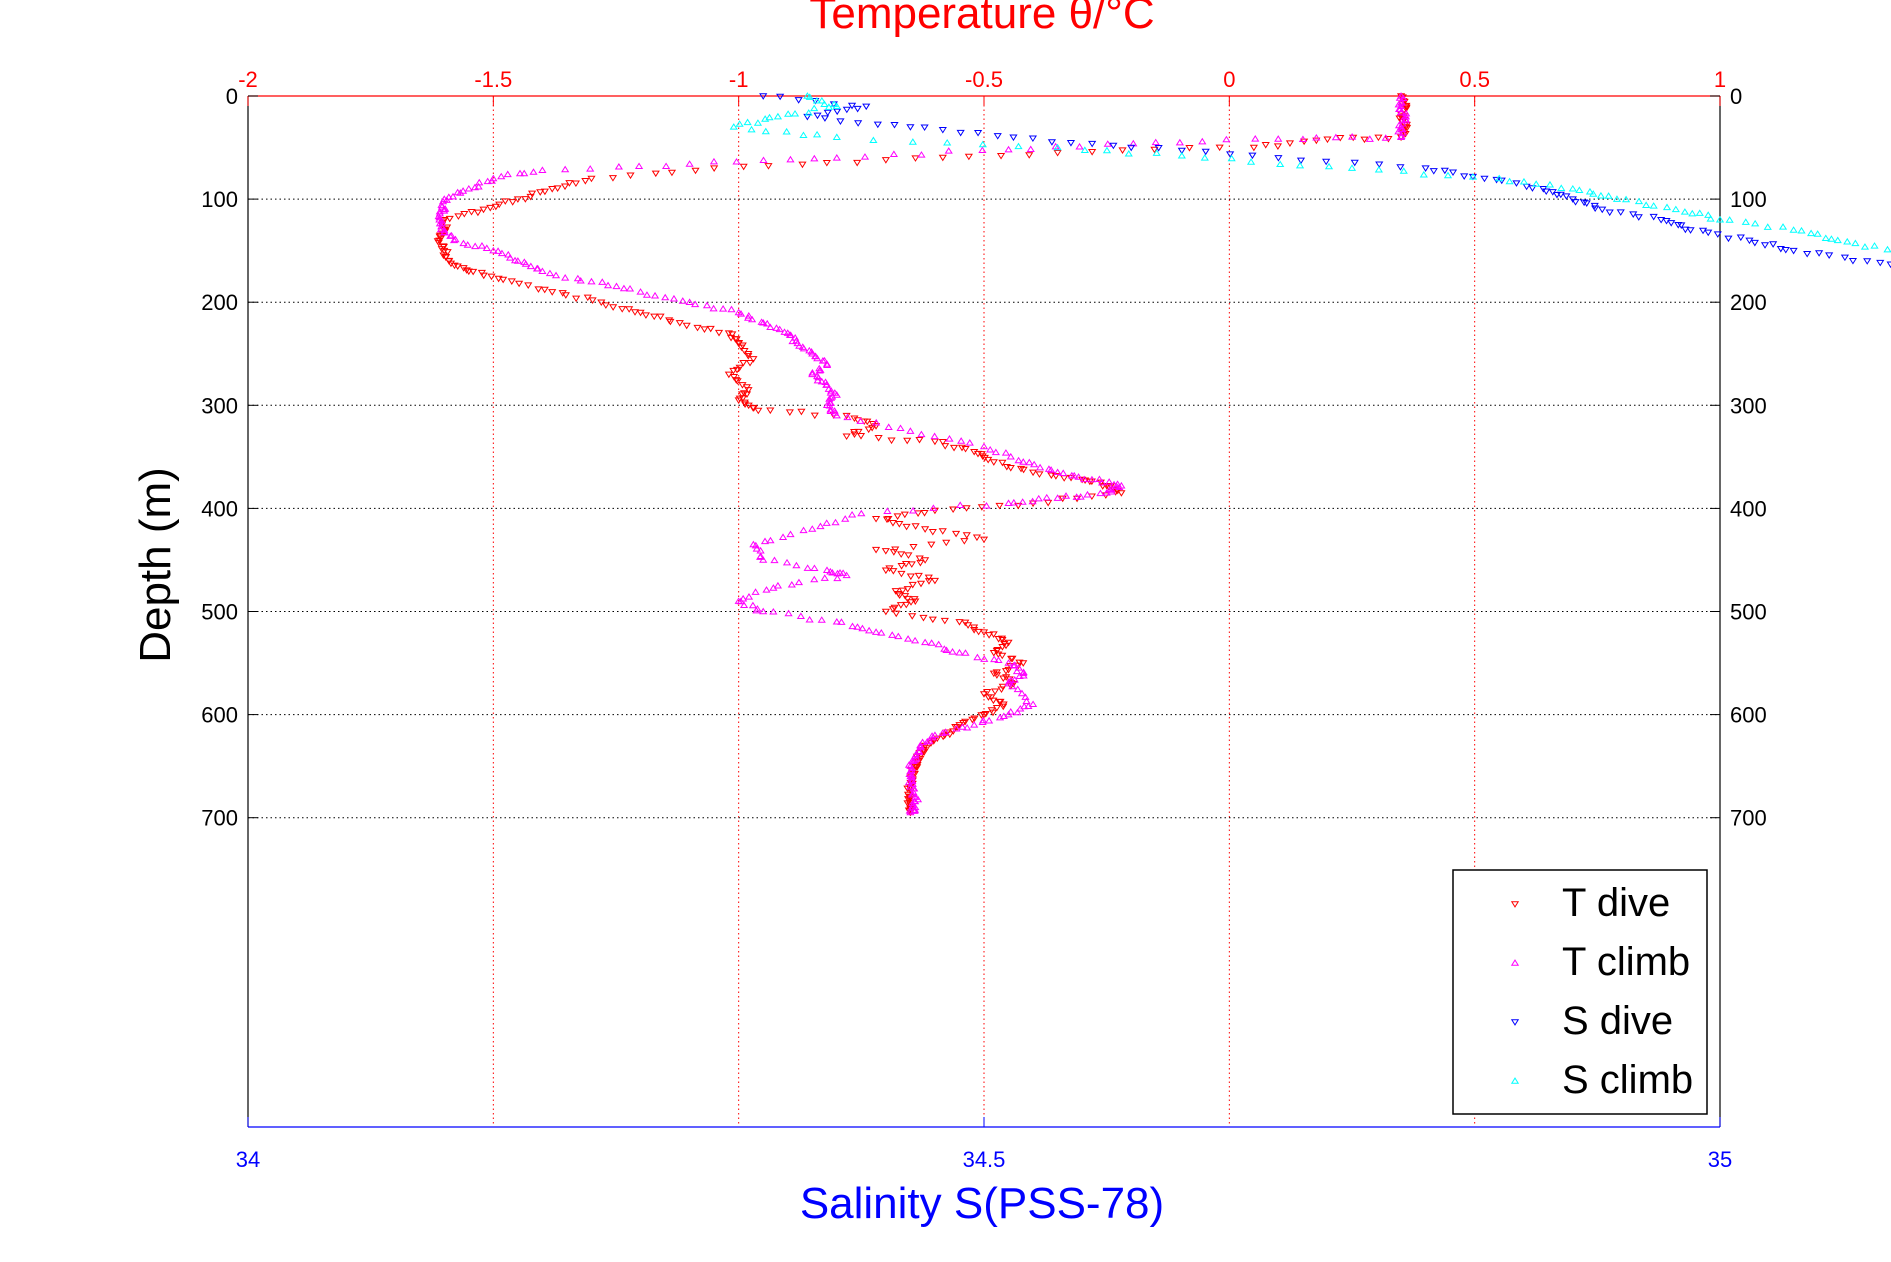  Describe the element at coordinates (493, 79) in the screenshot. I see `top-tick-label: -1.5` at that location.